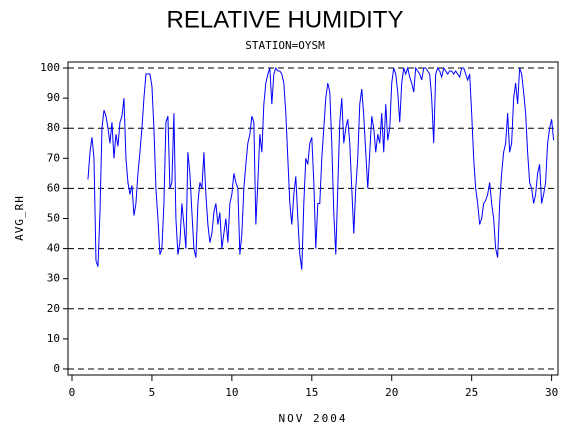 This screenshot has width=570, height=430. What do you see at coordinates (313, 418) in the screenshot?
I see `x-axis-label: NOV 2004` at bounding box center [313, 418].